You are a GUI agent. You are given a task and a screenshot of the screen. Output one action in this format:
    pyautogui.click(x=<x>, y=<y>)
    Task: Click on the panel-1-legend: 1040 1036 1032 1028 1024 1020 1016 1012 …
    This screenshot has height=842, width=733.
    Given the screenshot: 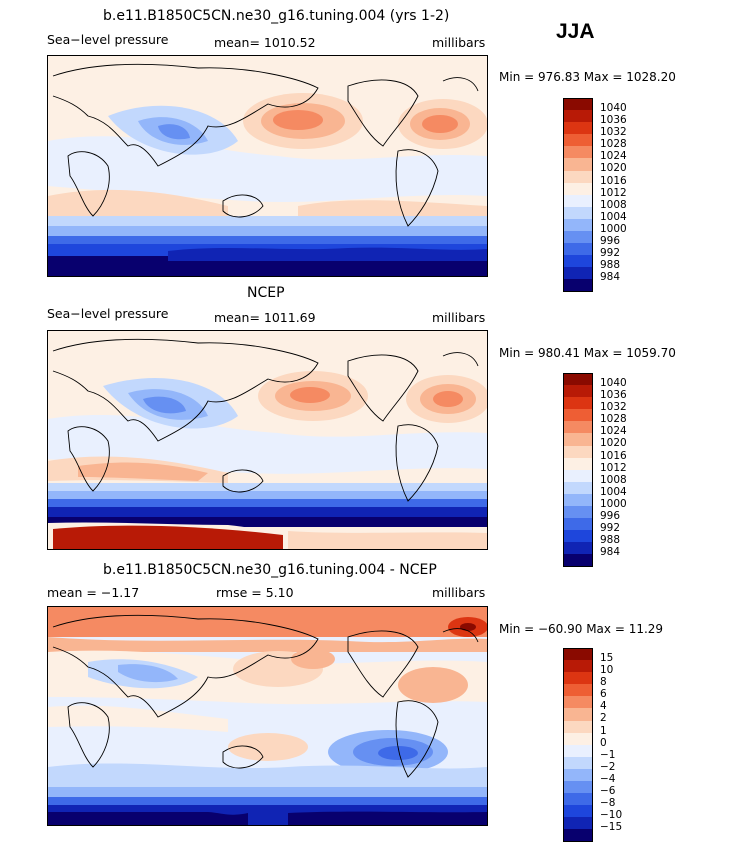 What is the action you would take?
    pyautogui.click(x=621, y=195)
    